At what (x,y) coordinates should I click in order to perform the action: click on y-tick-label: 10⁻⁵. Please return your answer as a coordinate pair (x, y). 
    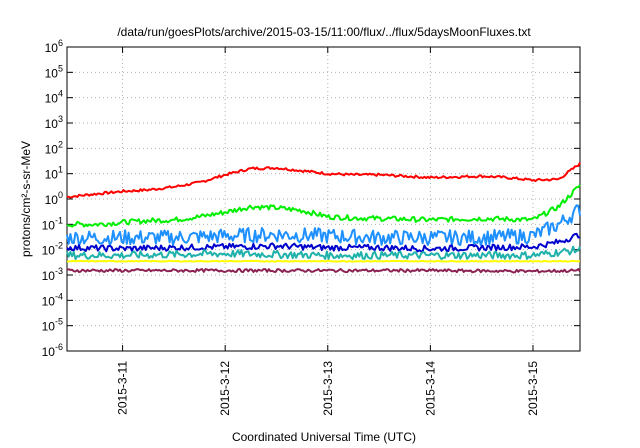
    Looking at the image, I should click on (52, 325).